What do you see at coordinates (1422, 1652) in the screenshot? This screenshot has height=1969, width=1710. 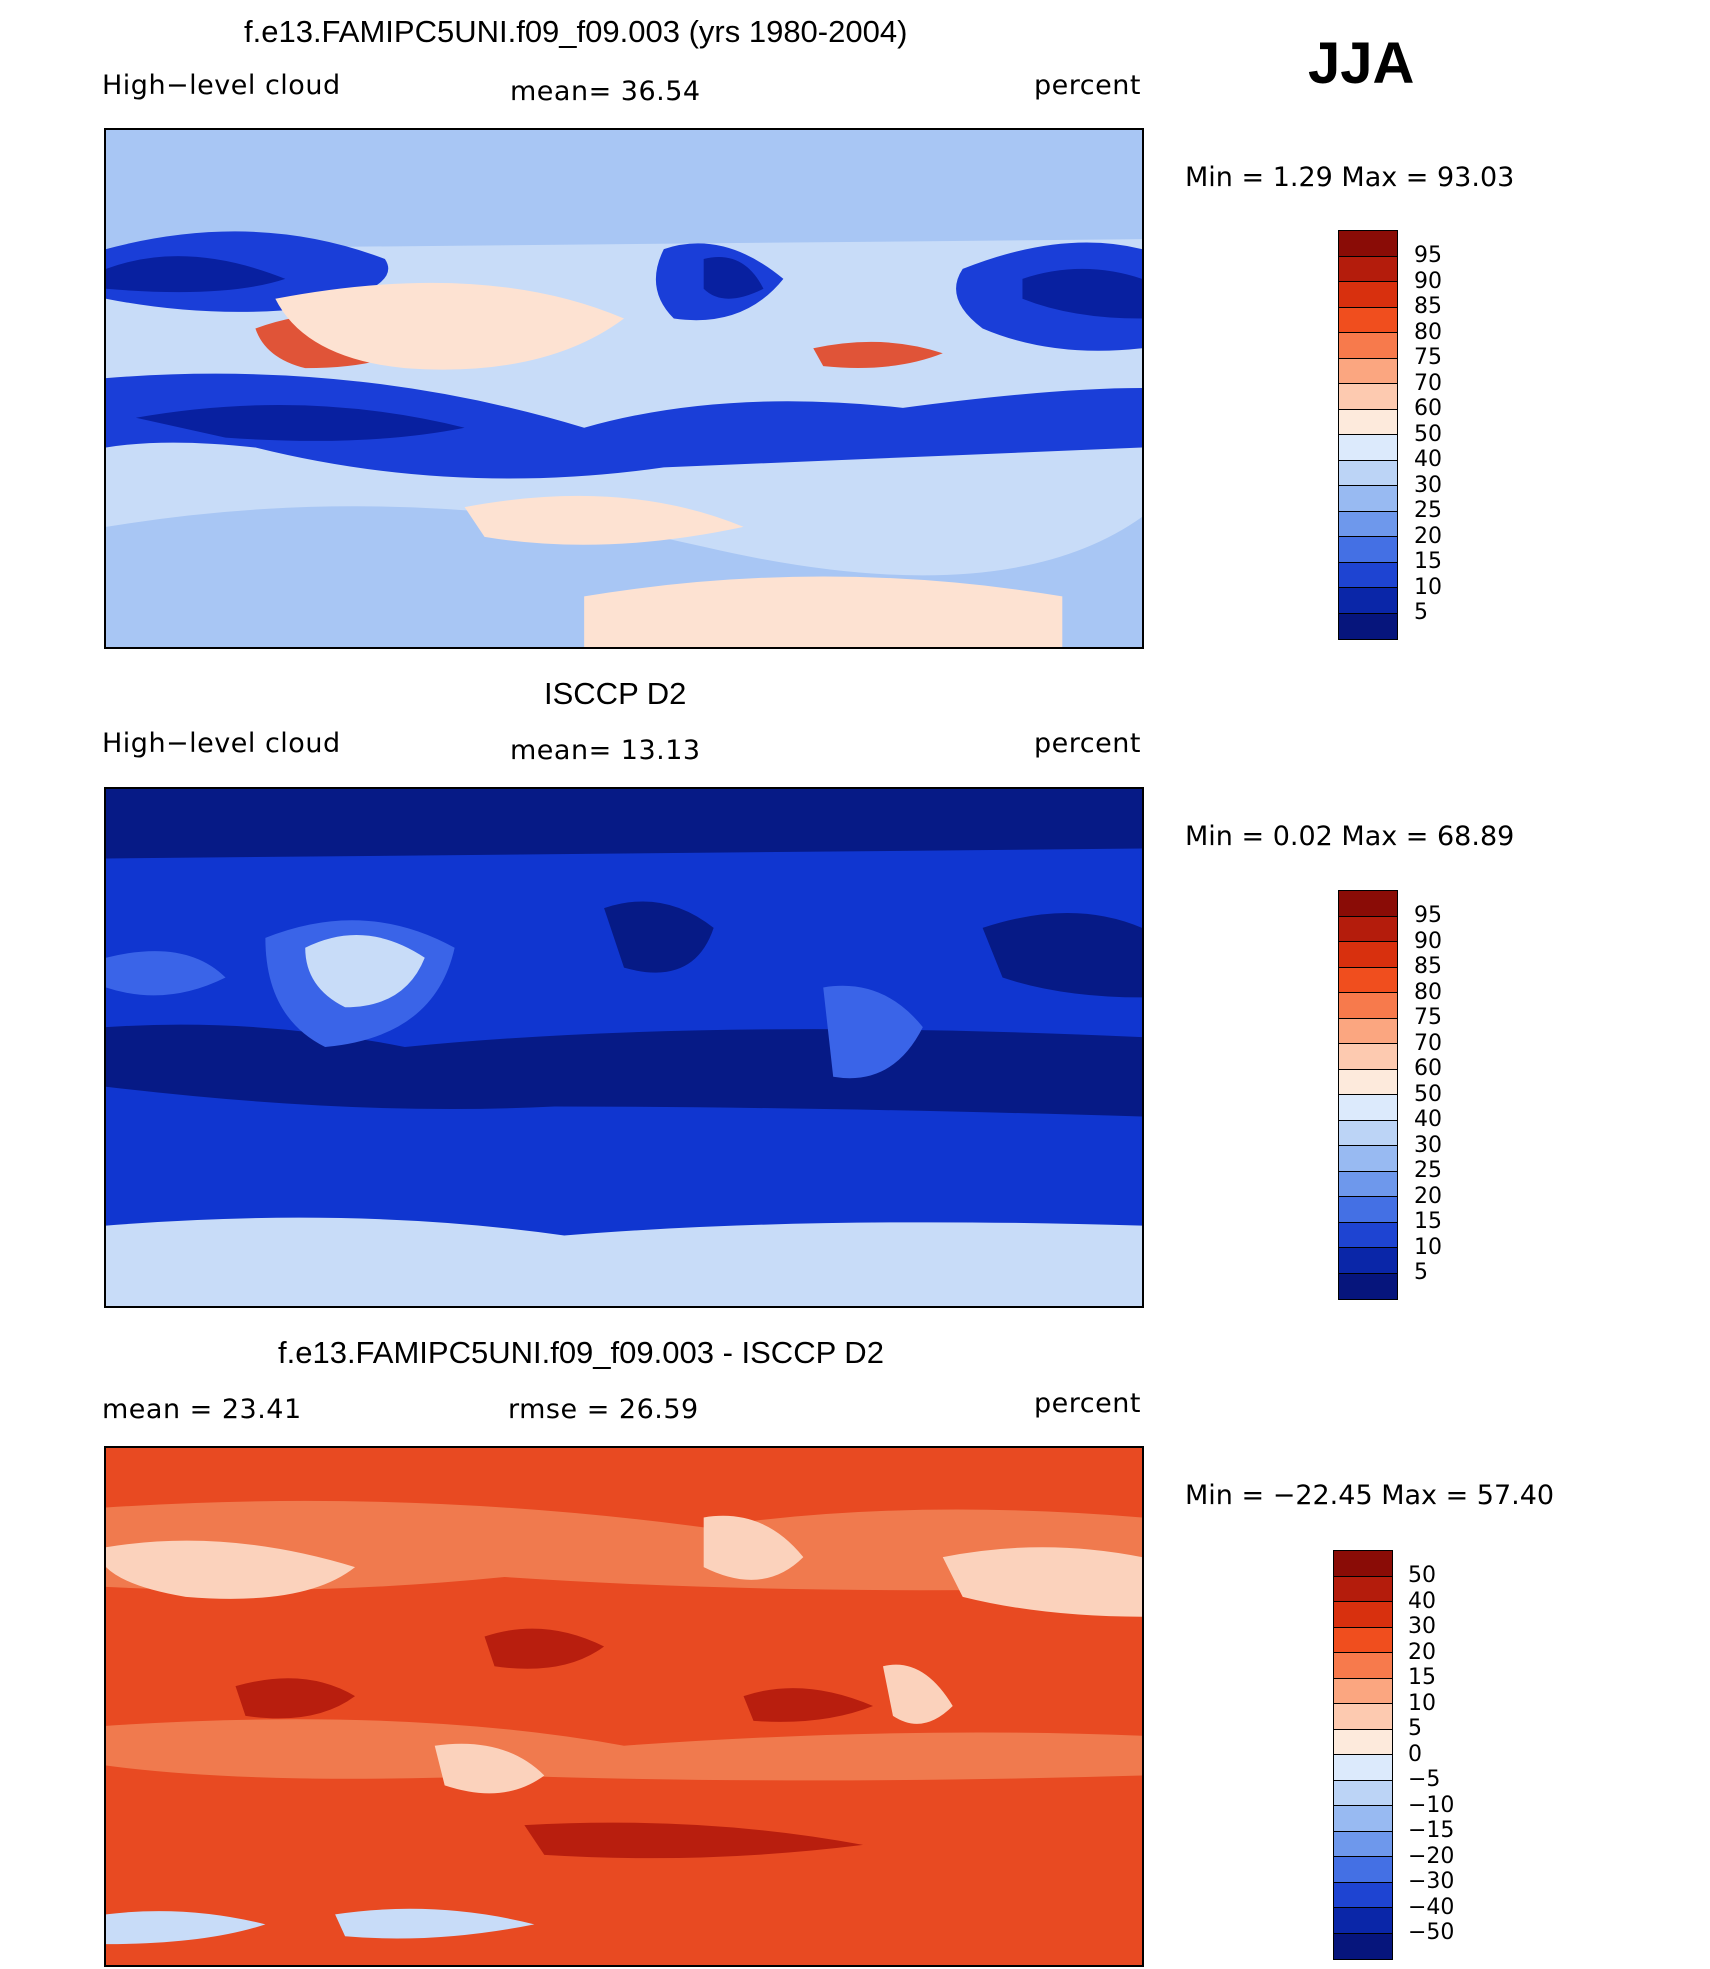 I see `colorbar-3-label: 20` at bounding box center [1422, 1652].